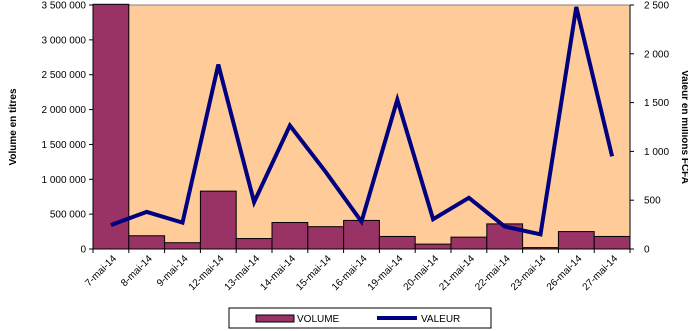 This screenshot has width=688, height=331. Describe the element at coordinates (243, 273) in the screenshot. I see `x-tick-label: 13-mai-14` at that location.